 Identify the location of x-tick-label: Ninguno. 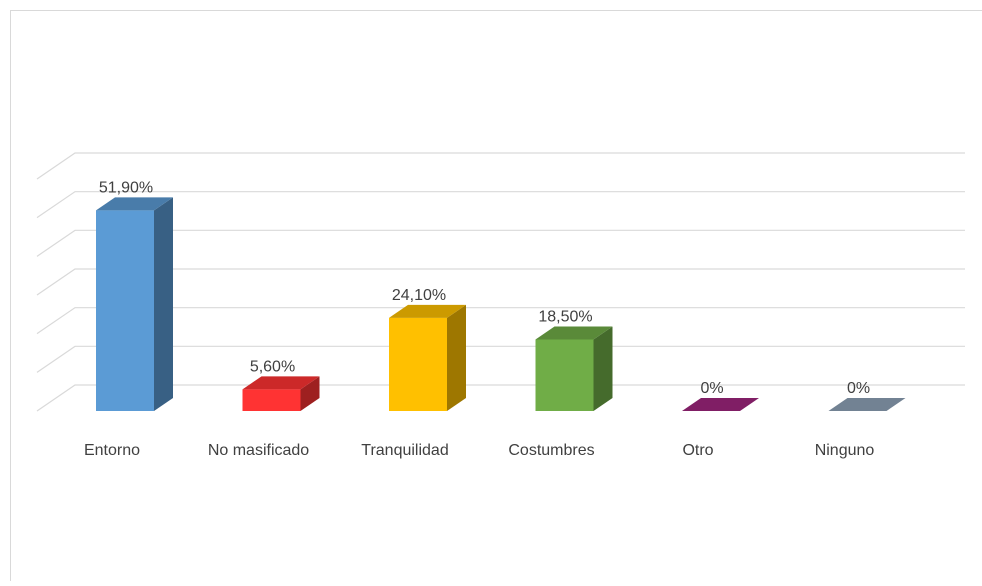
(845, 450).